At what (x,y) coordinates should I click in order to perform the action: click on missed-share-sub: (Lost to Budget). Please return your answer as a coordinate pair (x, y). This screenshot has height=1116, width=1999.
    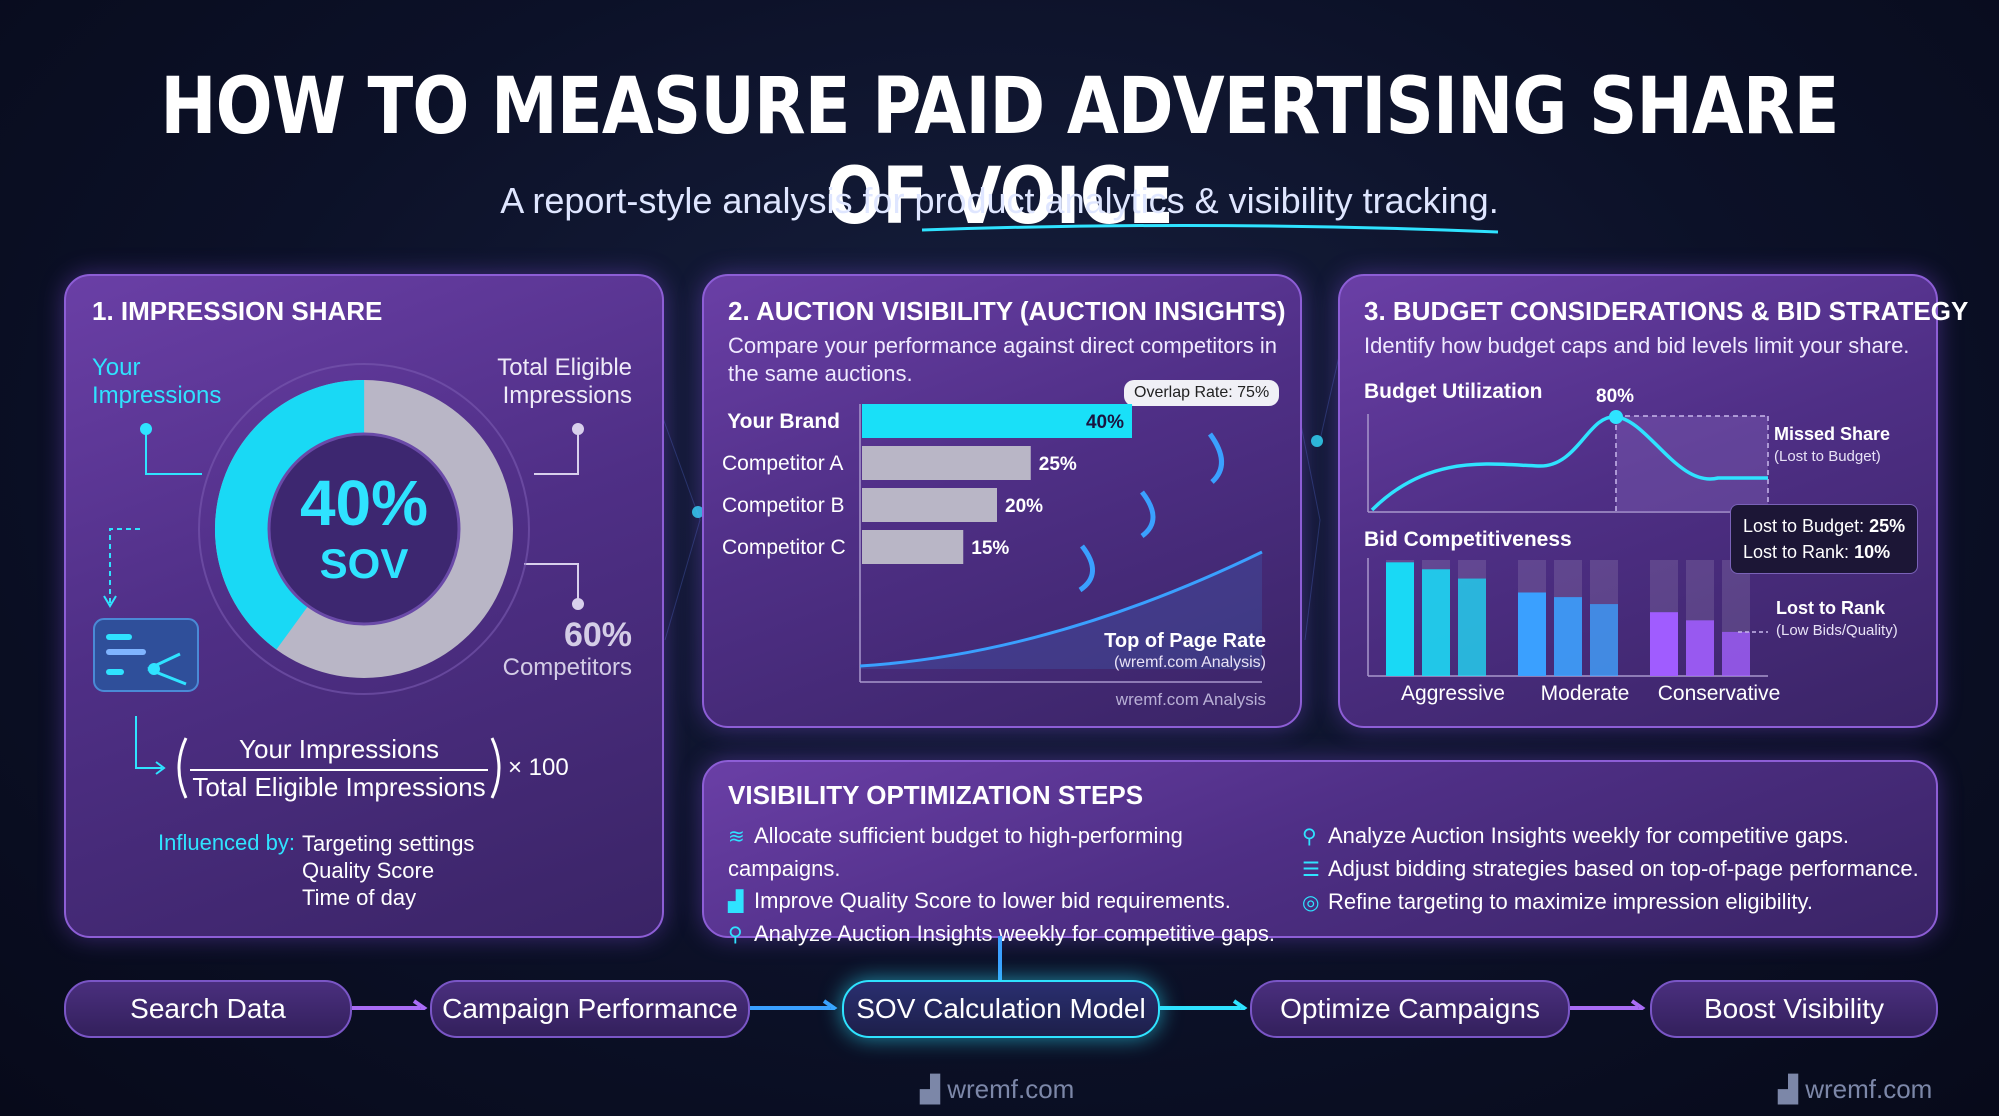
    Looking at the image, I should click on (1827, 456).